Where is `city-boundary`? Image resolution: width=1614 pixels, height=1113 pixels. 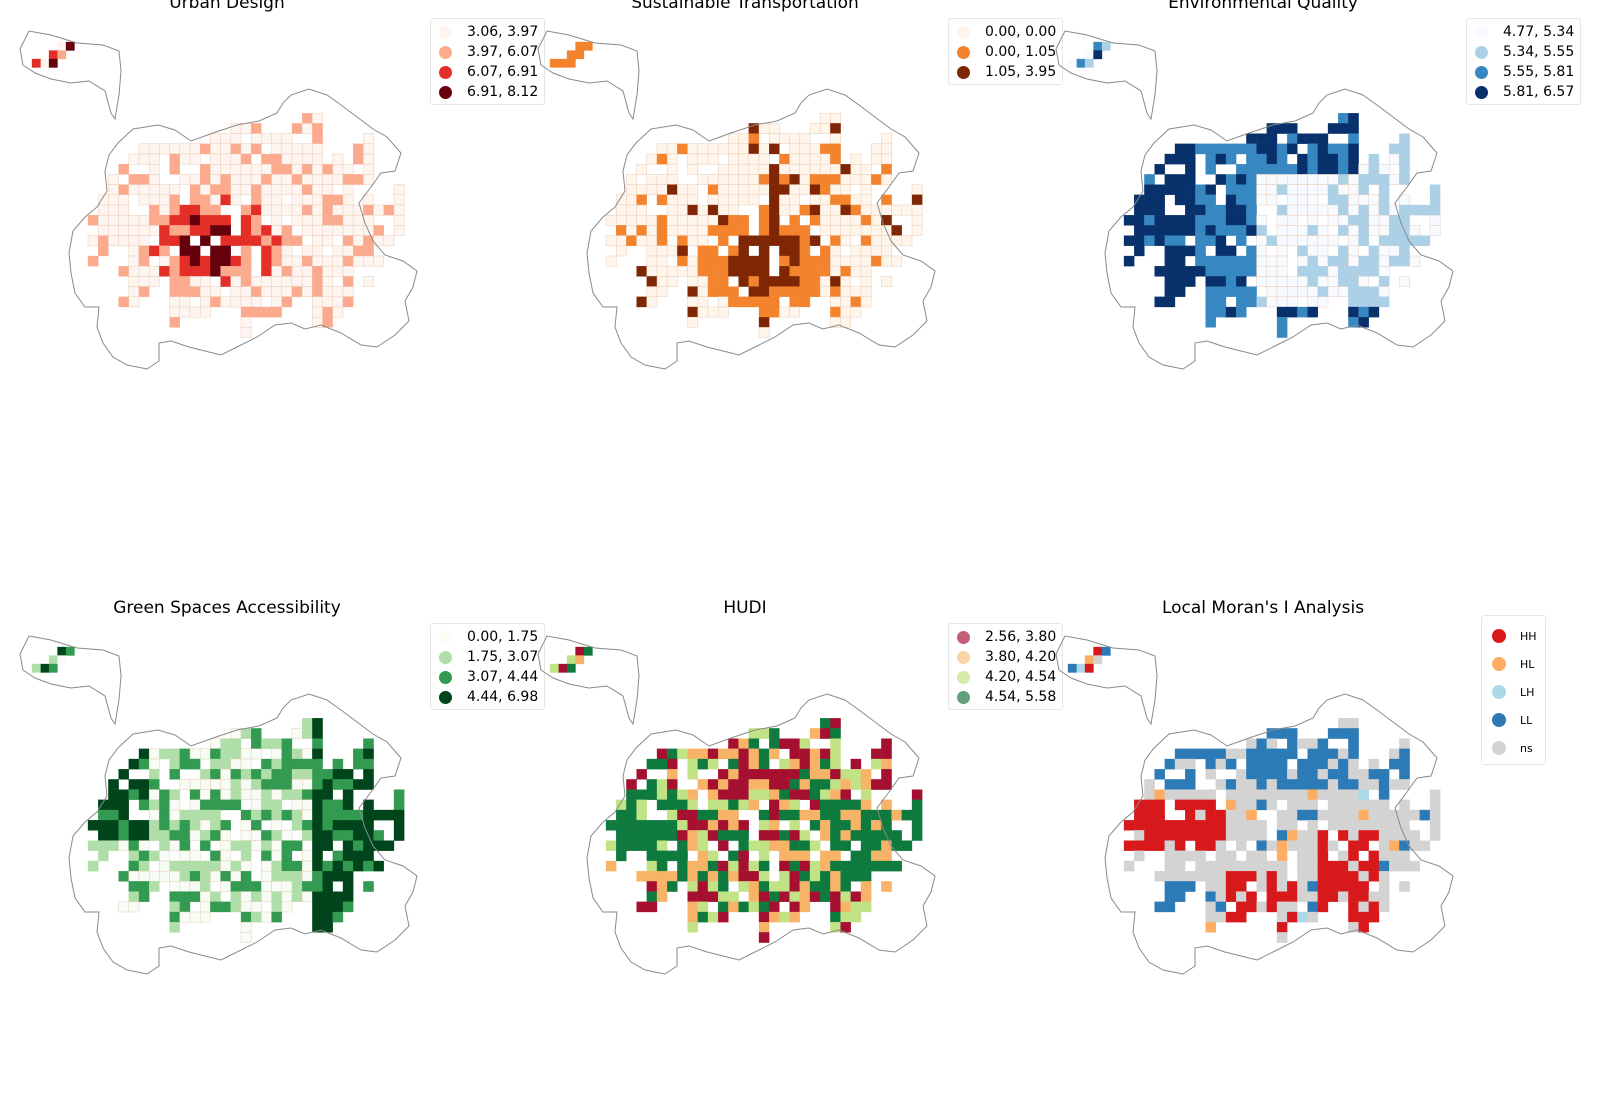
city-boundary is located at coordinates (761, 229).